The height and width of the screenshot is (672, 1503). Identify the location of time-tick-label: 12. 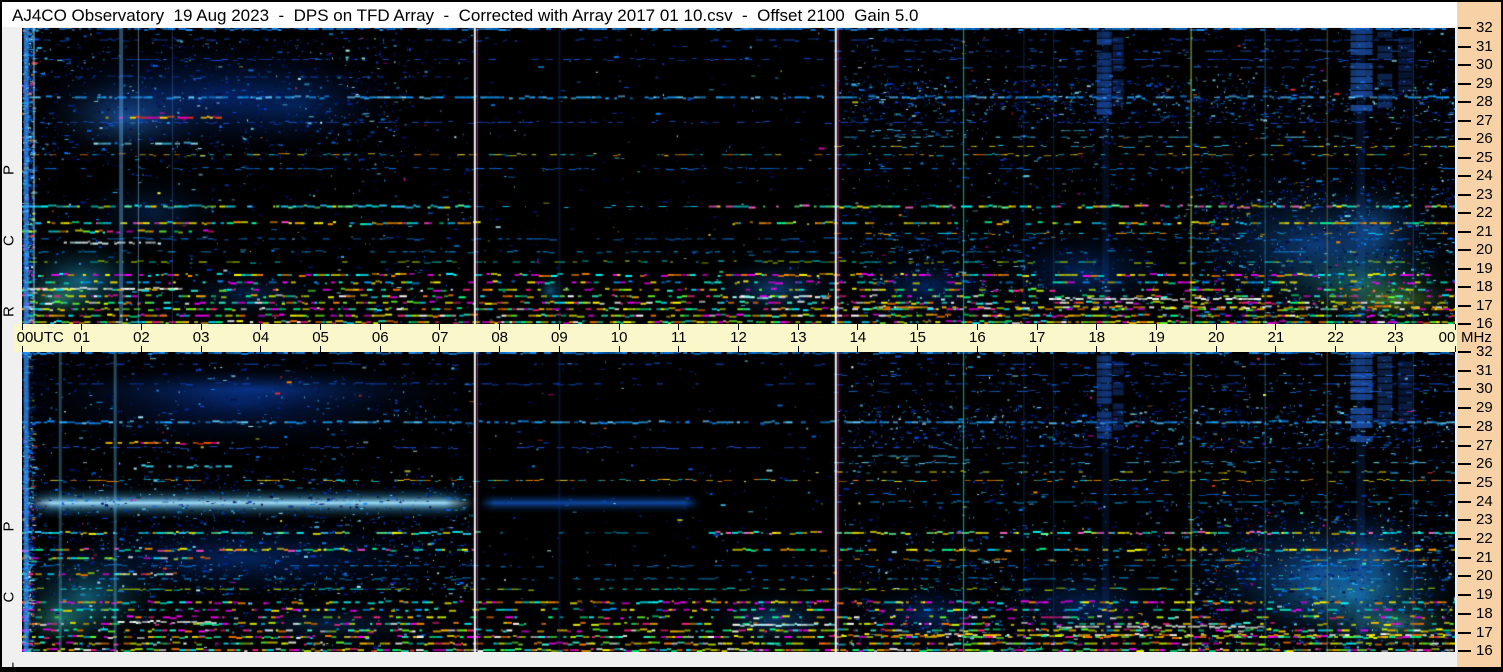
(738, 337).